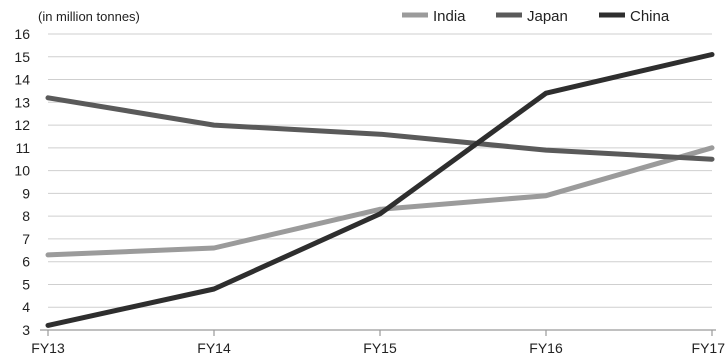  Describe the element at coordinates (650, 16) in the screenshot. I see `legend-label-china: China` at that location.